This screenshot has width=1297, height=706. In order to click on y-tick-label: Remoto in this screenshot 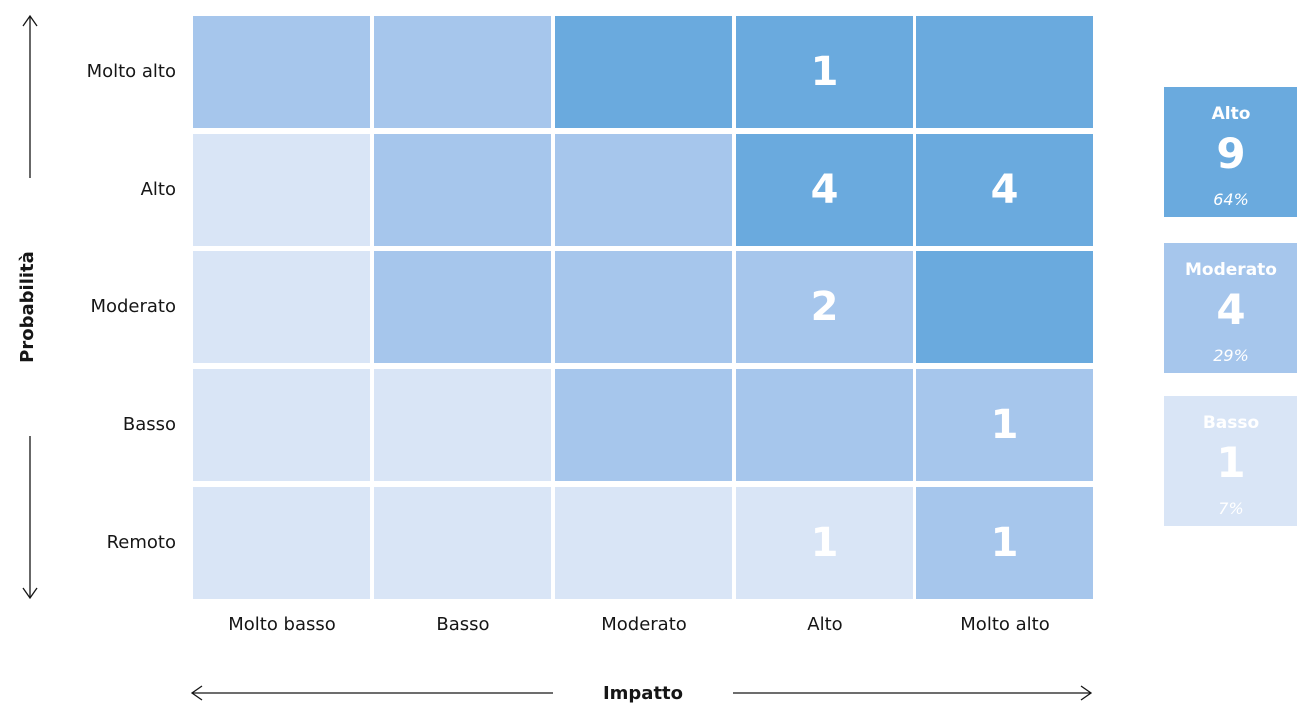, I will do `click(141, 542)`.